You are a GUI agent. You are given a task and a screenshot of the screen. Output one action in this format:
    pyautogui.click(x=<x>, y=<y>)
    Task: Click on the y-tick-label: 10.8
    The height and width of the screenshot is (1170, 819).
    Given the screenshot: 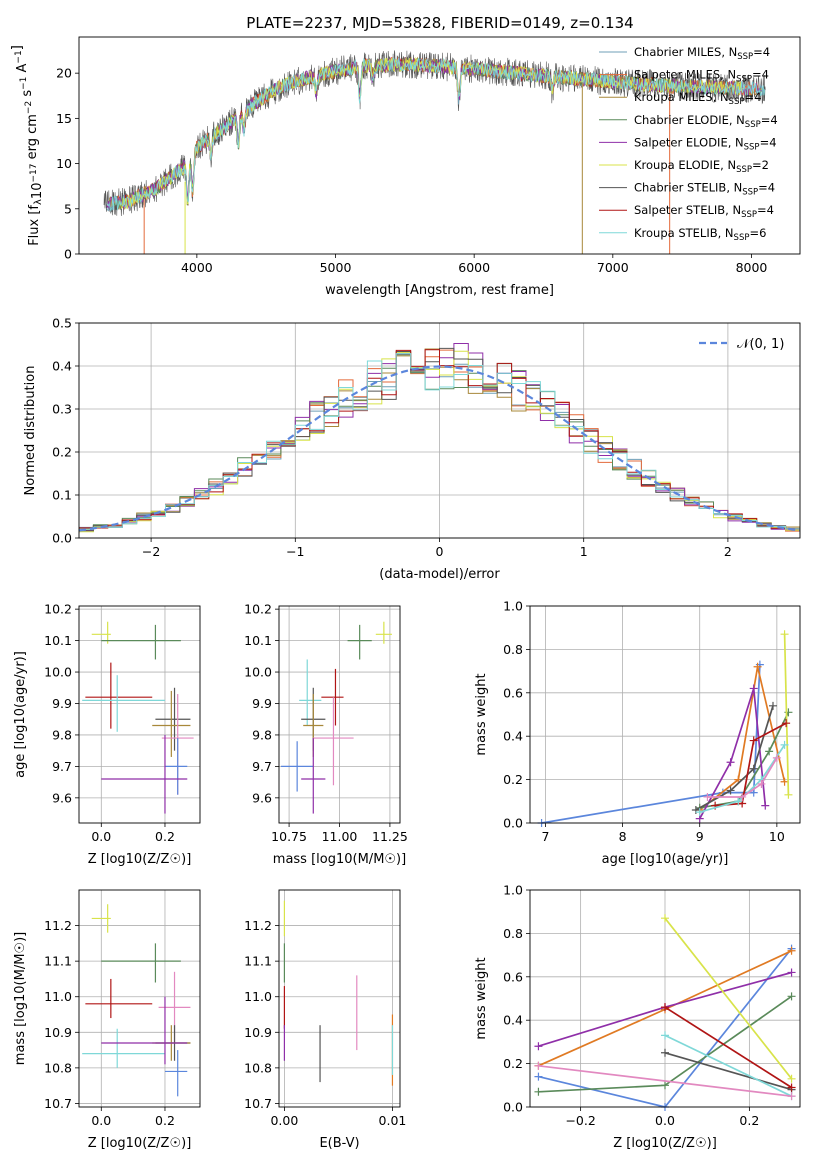 What is the action you would take?
    pyautogui.click(x=58, y=1067)
    